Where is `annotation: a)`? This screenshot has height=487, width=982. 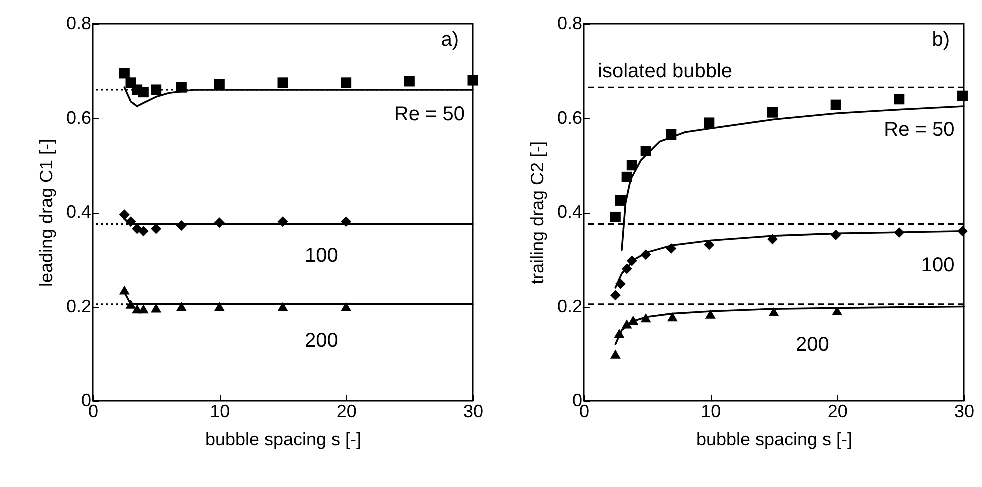 annotation: a) is located at coordinates (450, 40).